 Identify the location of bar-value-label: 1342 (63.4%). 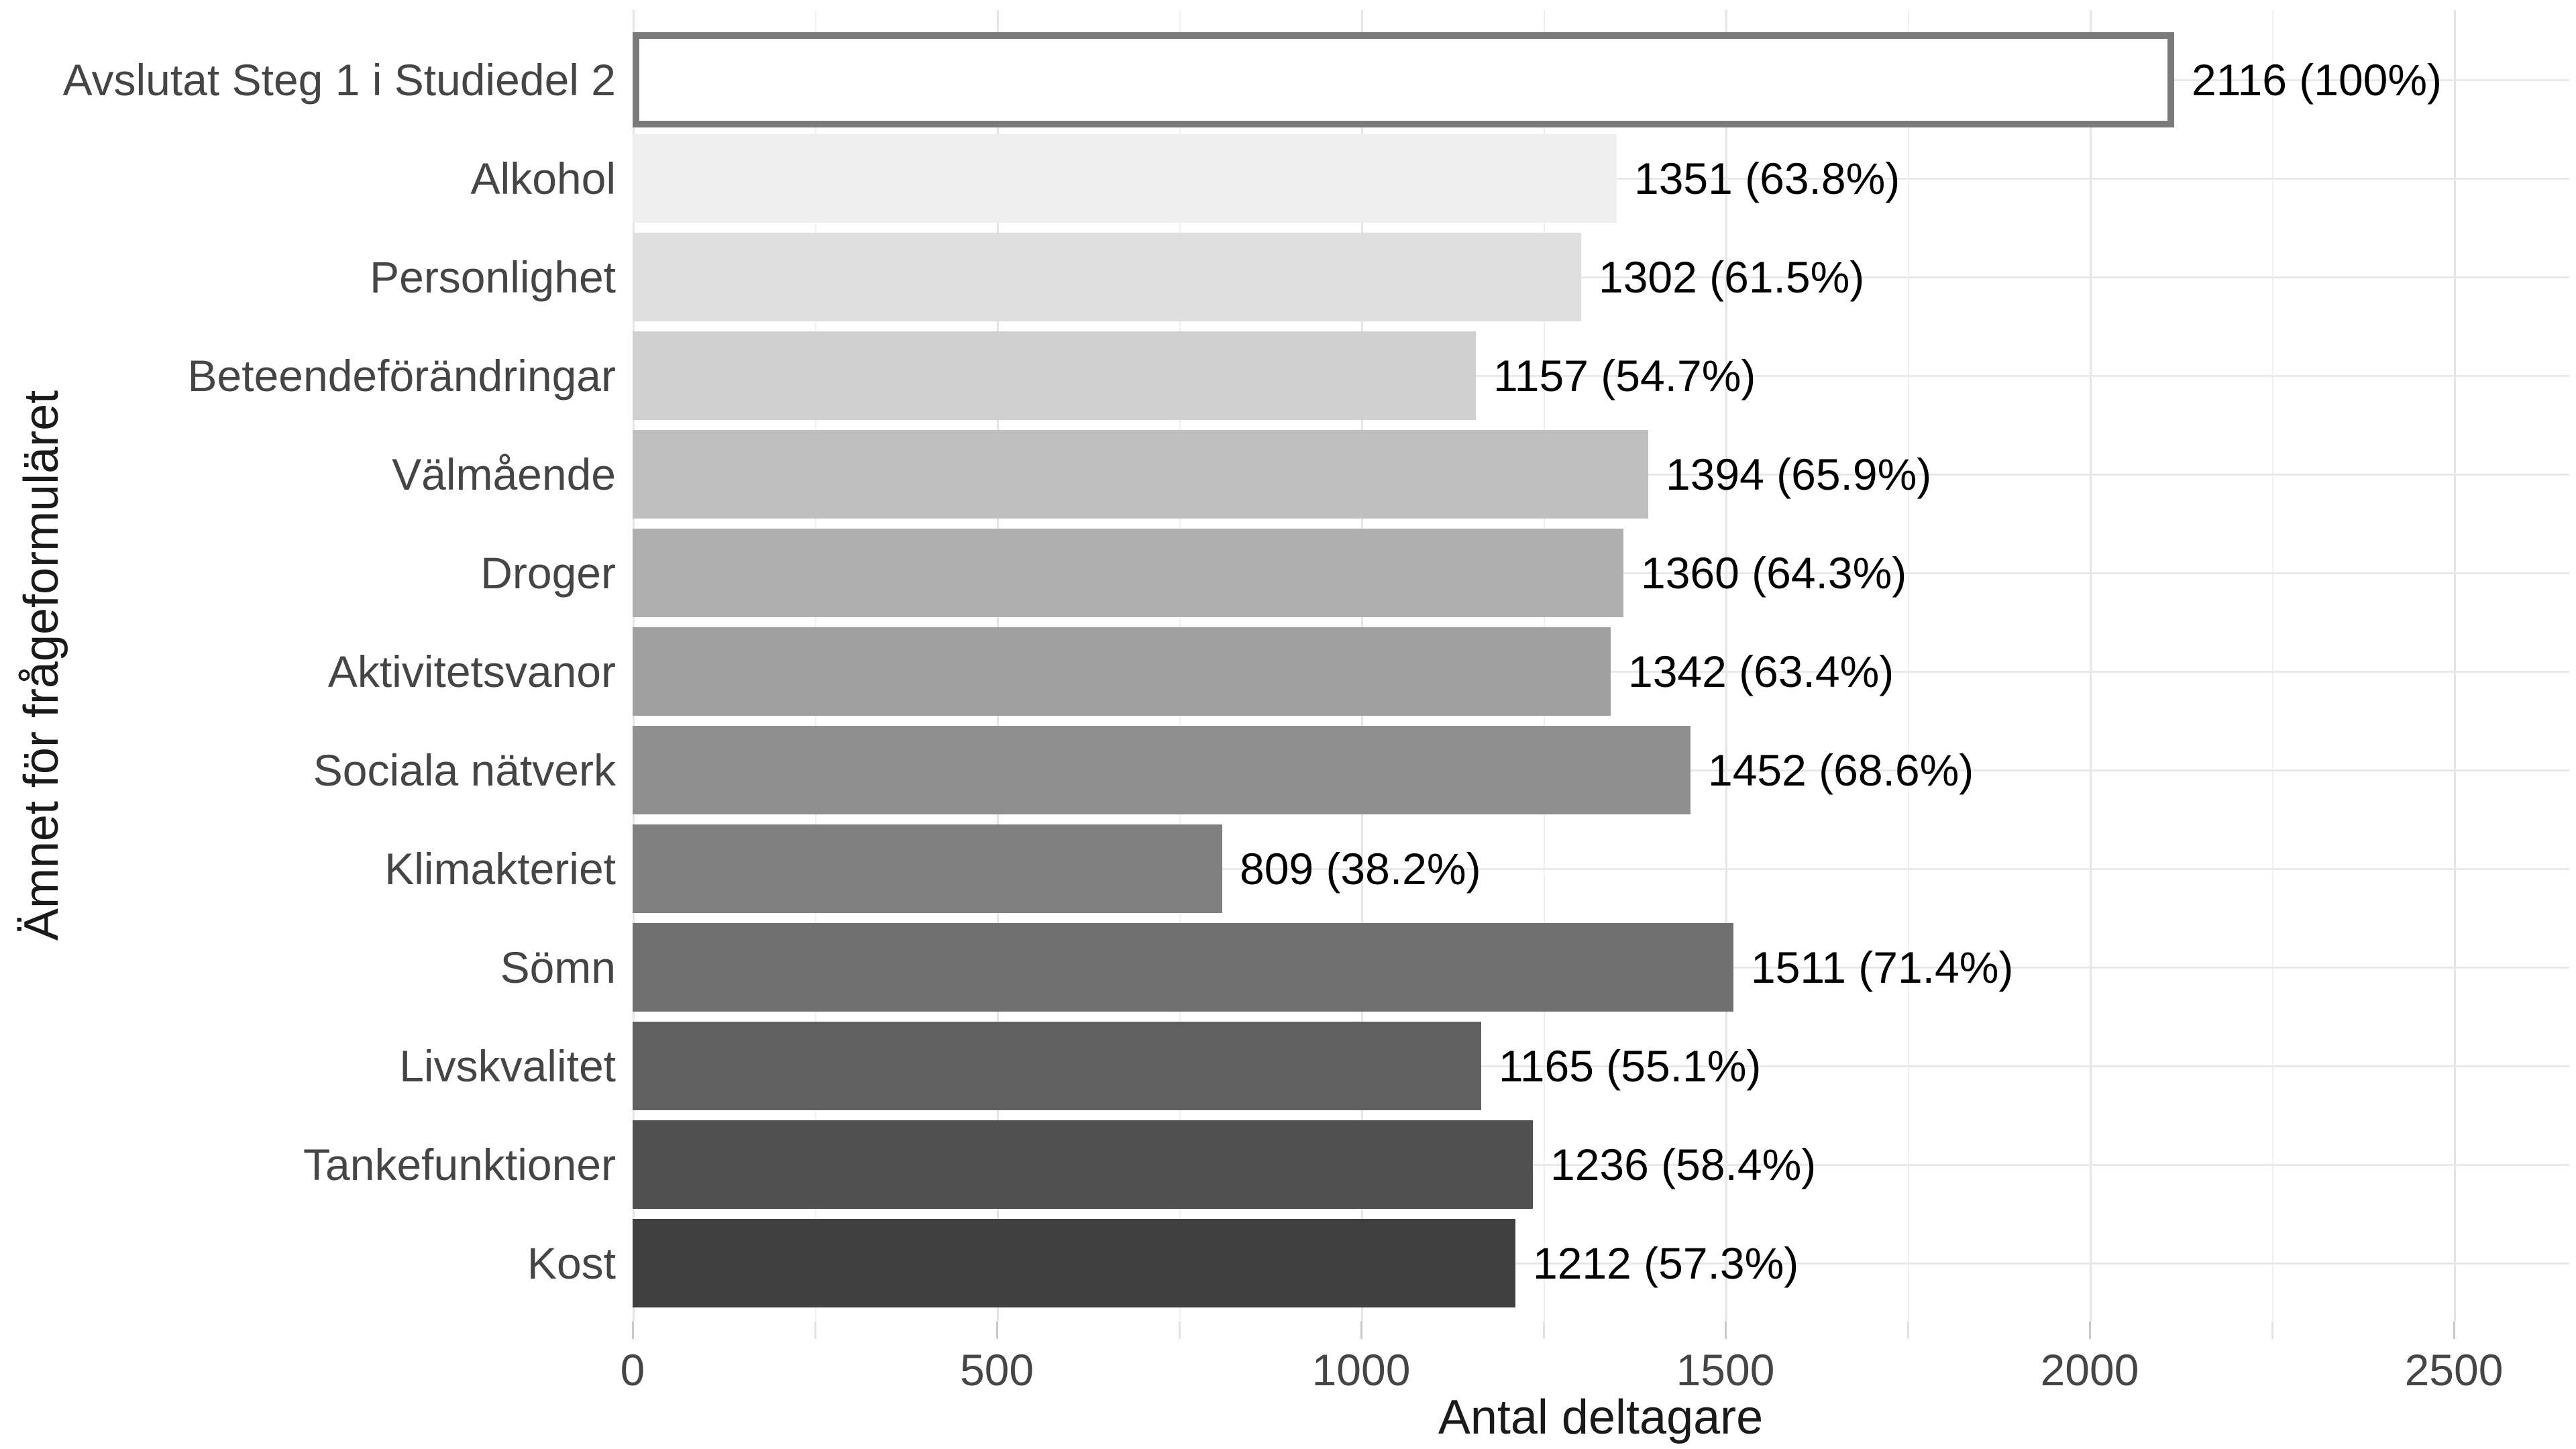
(1761, 671).